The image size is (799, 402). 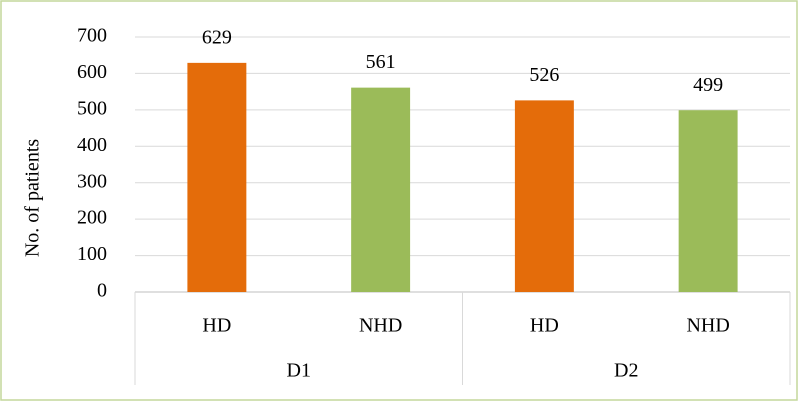 I want to click on data-label: 526, so click(x=544, y=75).